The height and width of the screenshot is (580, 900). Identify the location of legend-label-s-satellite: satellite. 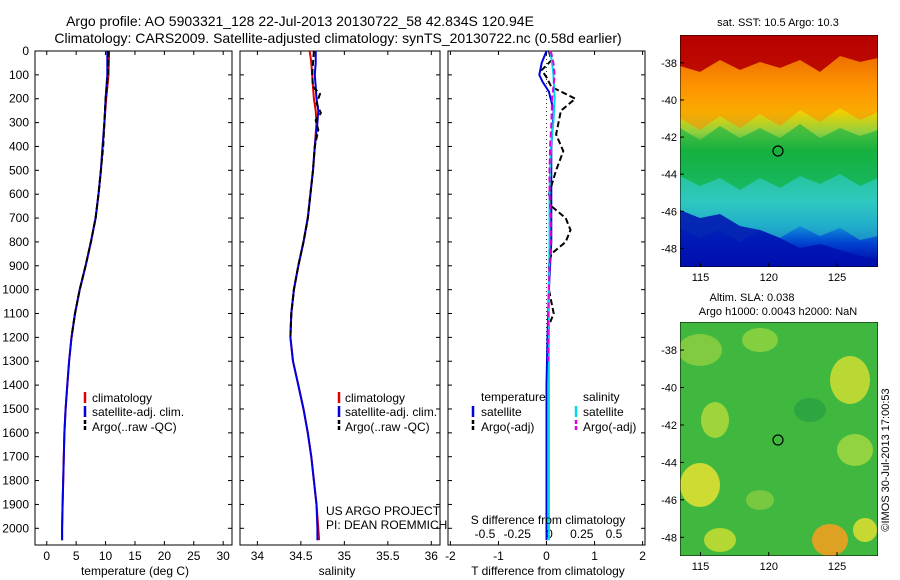
(603, 412).